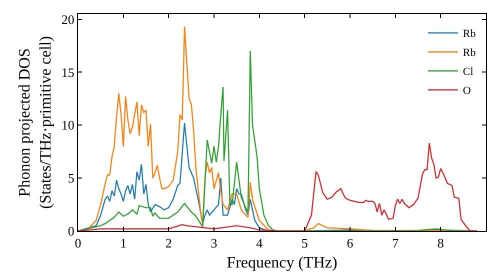  What do you see at coordinates (214, 243) in the screenshot?
I see `x-tick-label: 3` at bounding box center [214, 243].